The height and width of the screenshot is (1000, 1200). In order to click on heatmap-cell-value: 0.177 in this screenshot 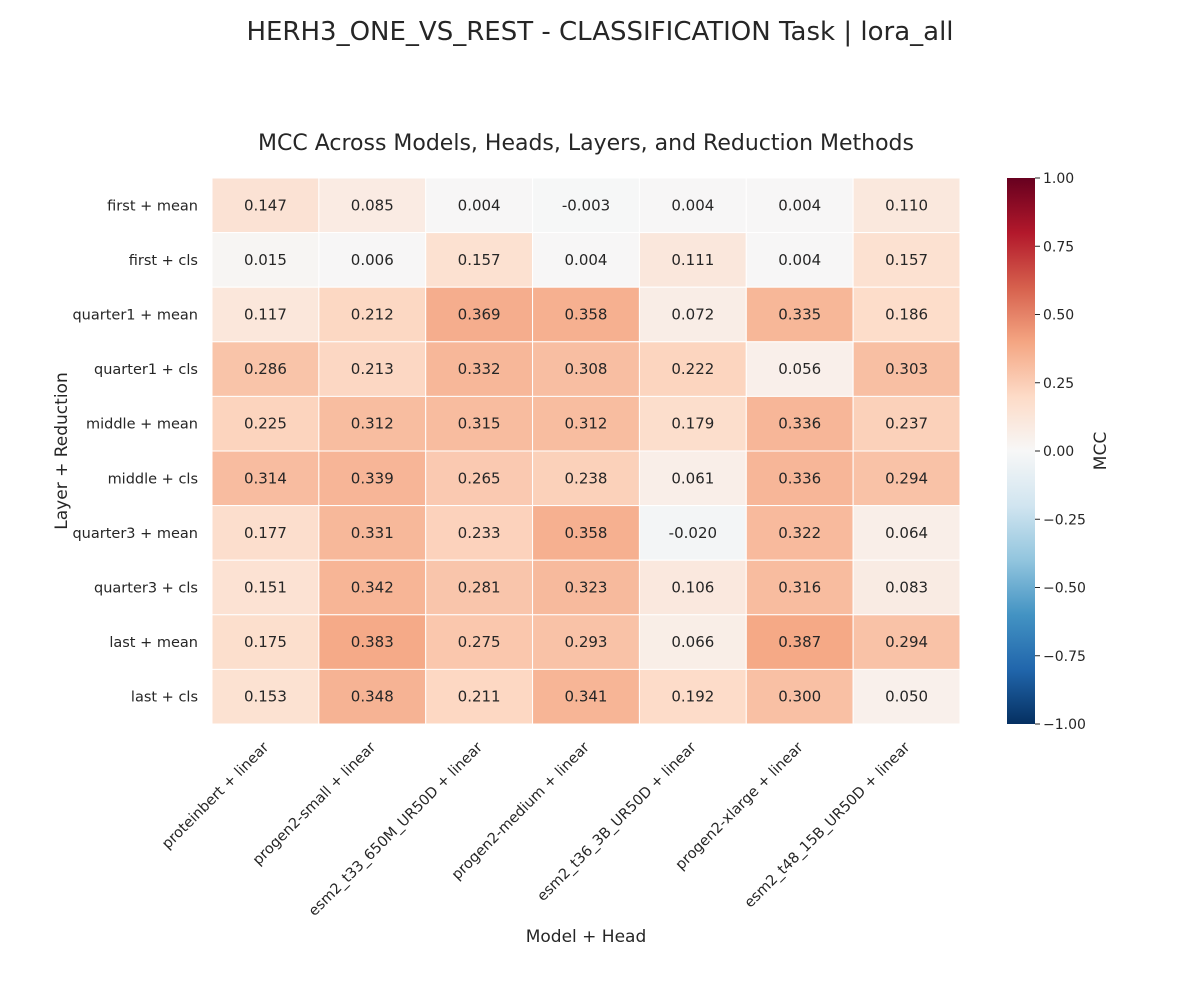, I will do `click(265, 533)`.